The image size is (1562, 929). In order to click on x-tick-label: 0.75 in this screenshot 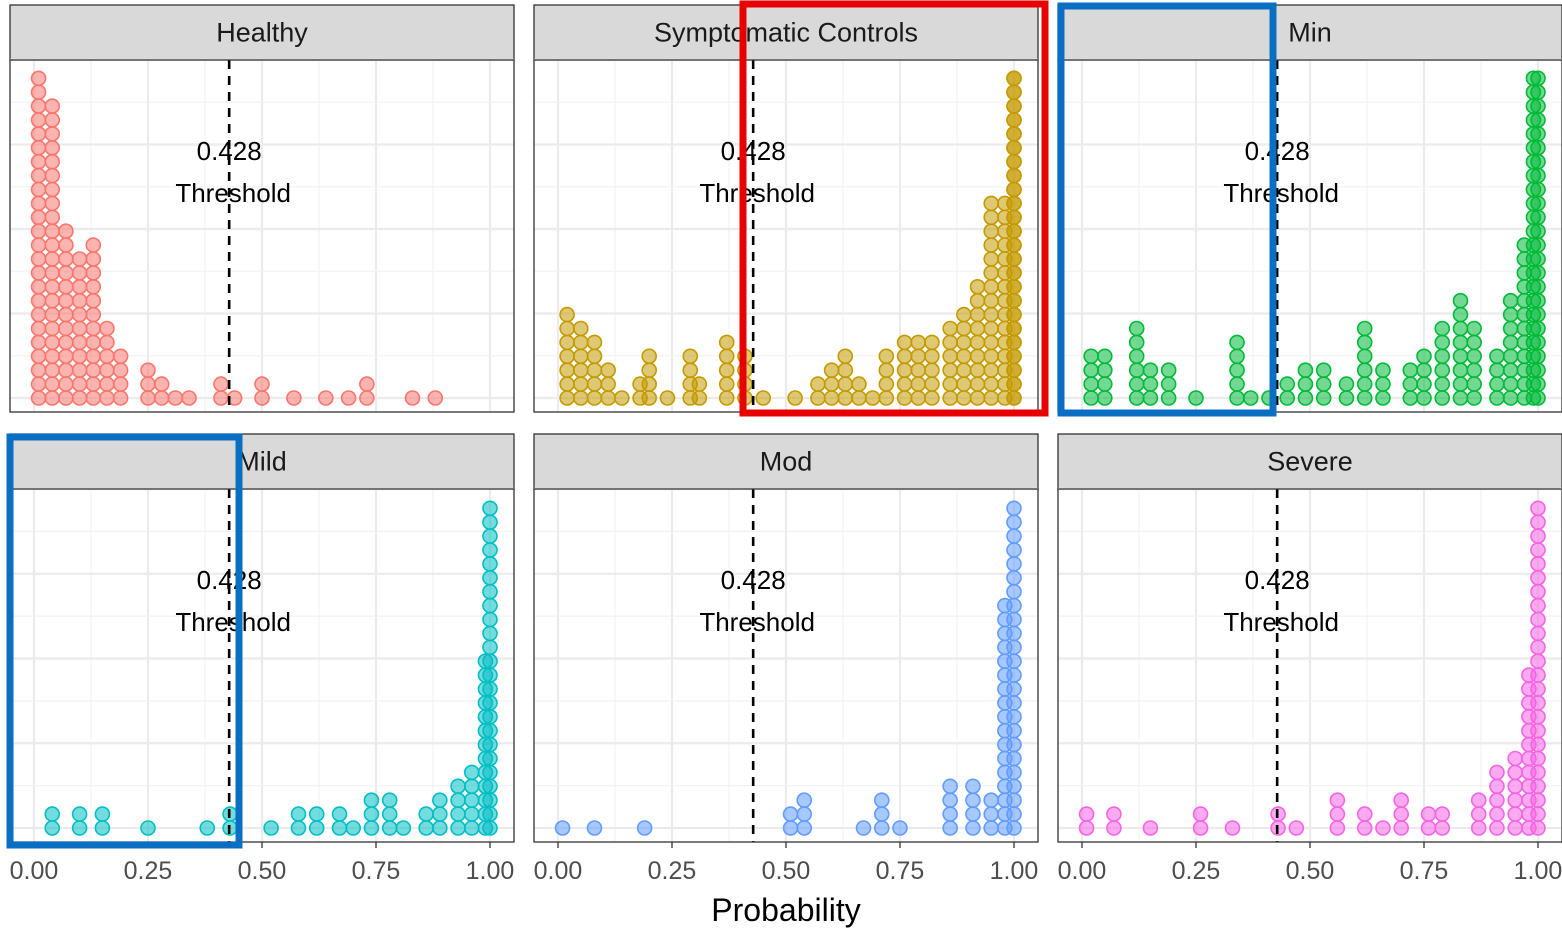, I will do `click(1424, 871)`.